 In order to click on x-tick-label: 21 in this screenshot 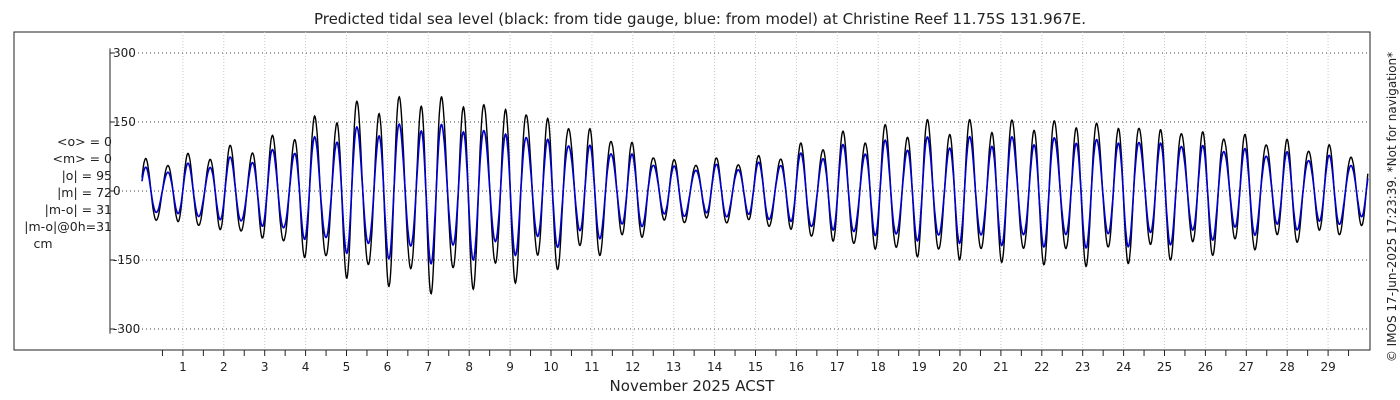, I will do `click(1000, 367)`.